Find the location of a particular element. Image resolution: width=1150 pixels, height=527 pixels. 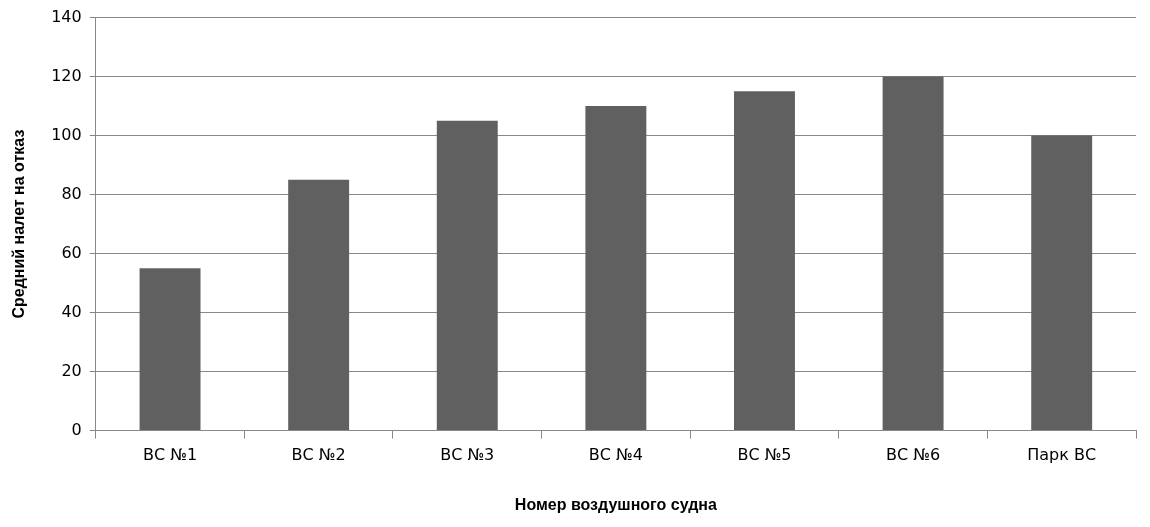

x-tick-label: ВС №2 is located at coordinates (318, 455).